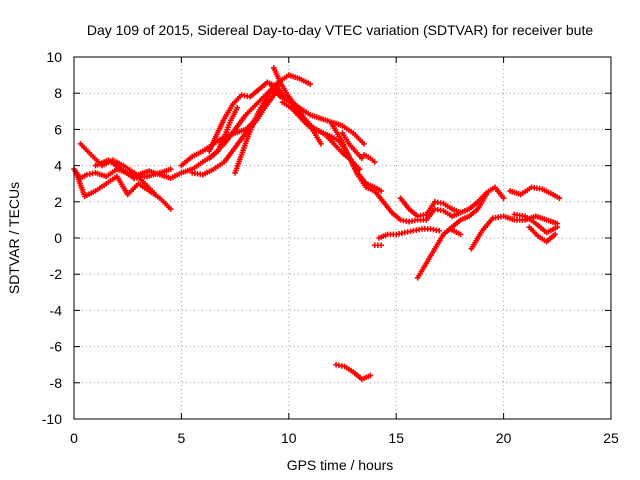  Describe the element at coordinates (611, 438) in the screenshot. I see `x-tick-label: 25` at that location.